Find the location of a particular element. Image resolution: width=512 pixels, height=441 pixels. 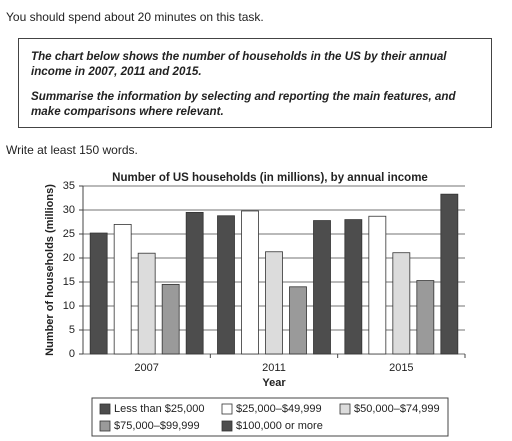

legend-box is located at coordinates (270, 417).